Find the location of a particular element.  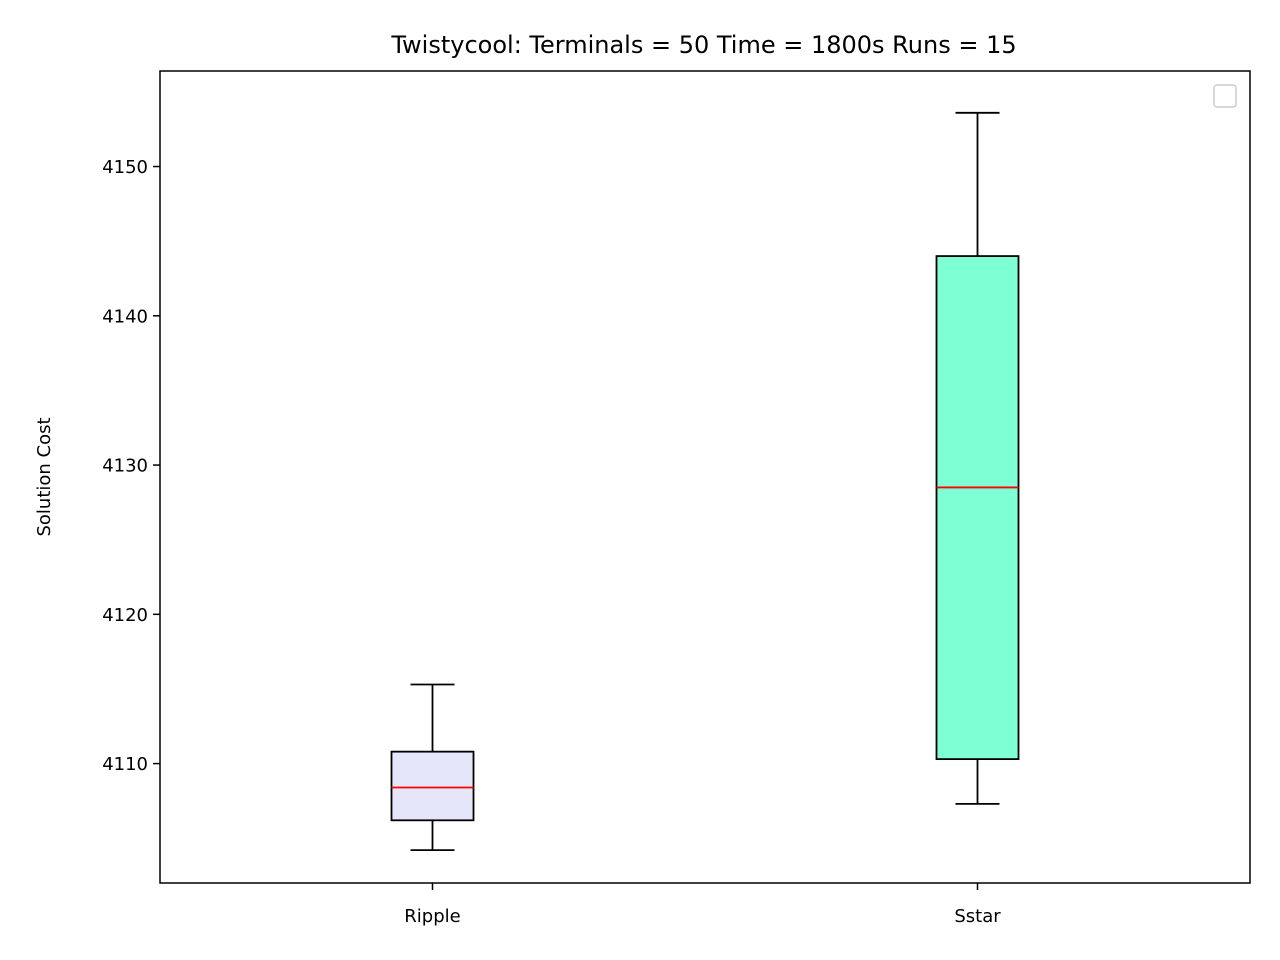

y-tick-label: 4140 is located at coordinates (125, 316).